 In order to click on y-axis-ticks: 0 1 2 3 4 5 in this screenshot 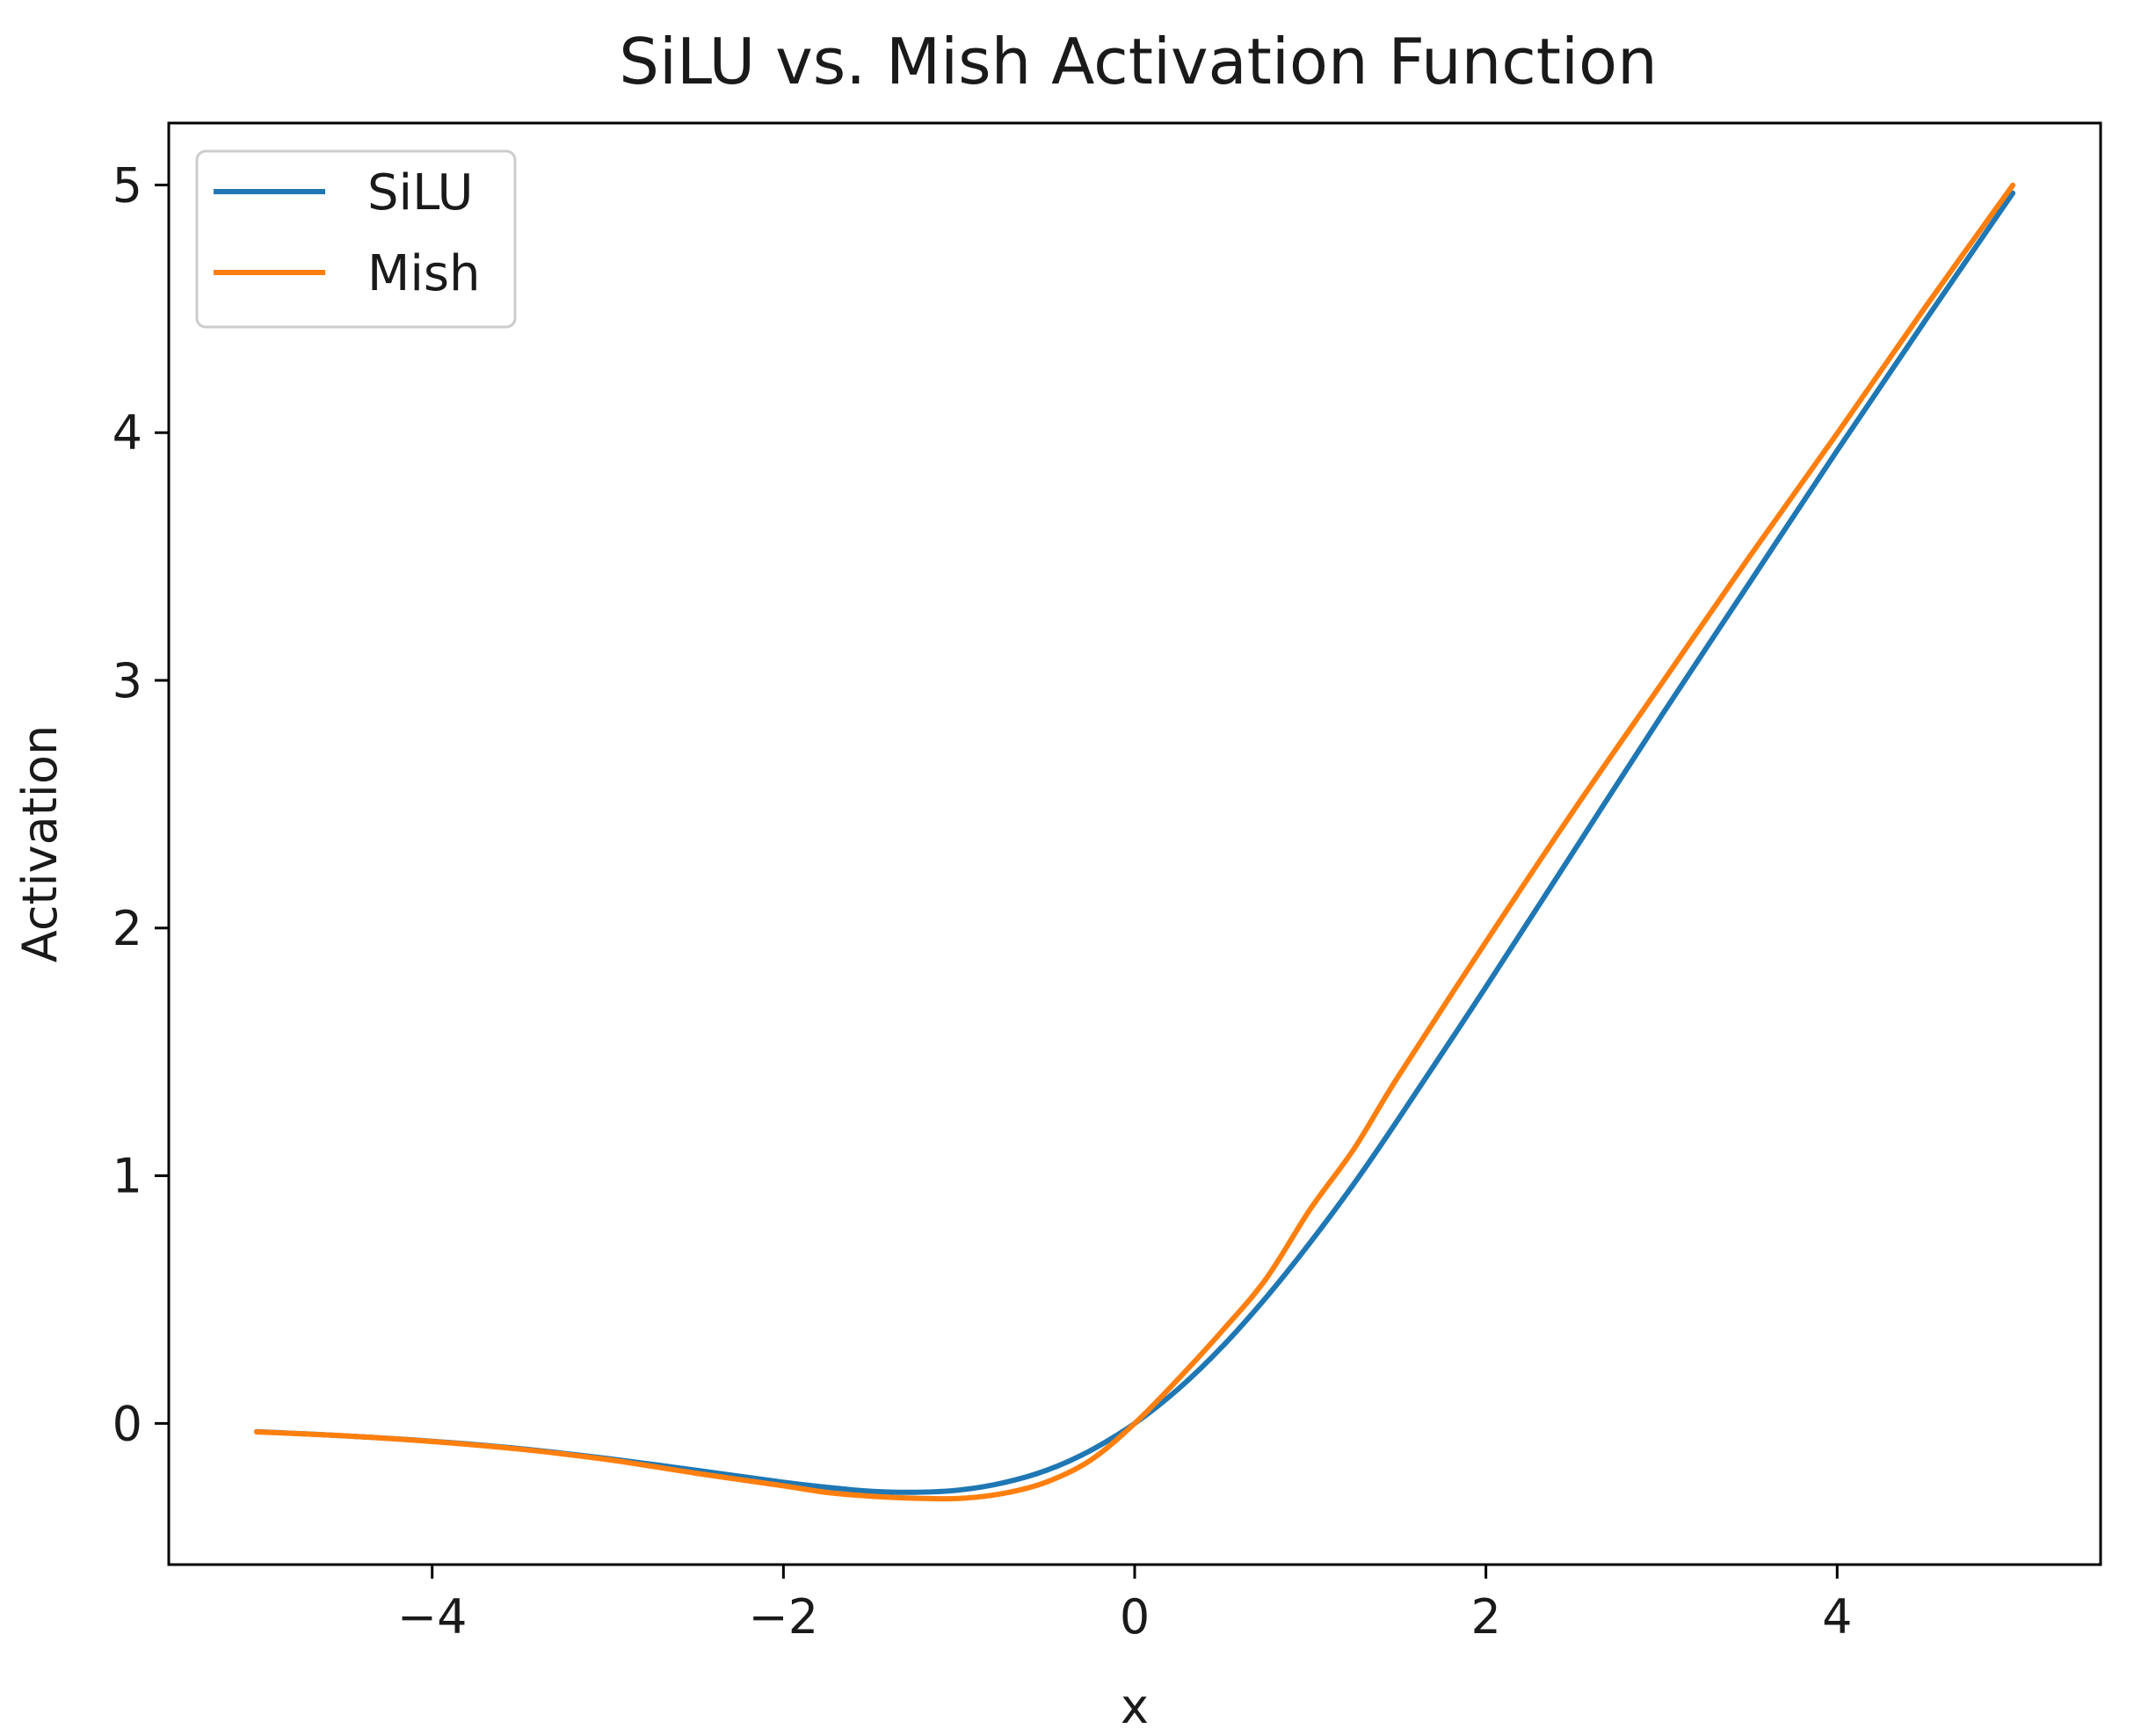, I will do `click(141, 804)`.